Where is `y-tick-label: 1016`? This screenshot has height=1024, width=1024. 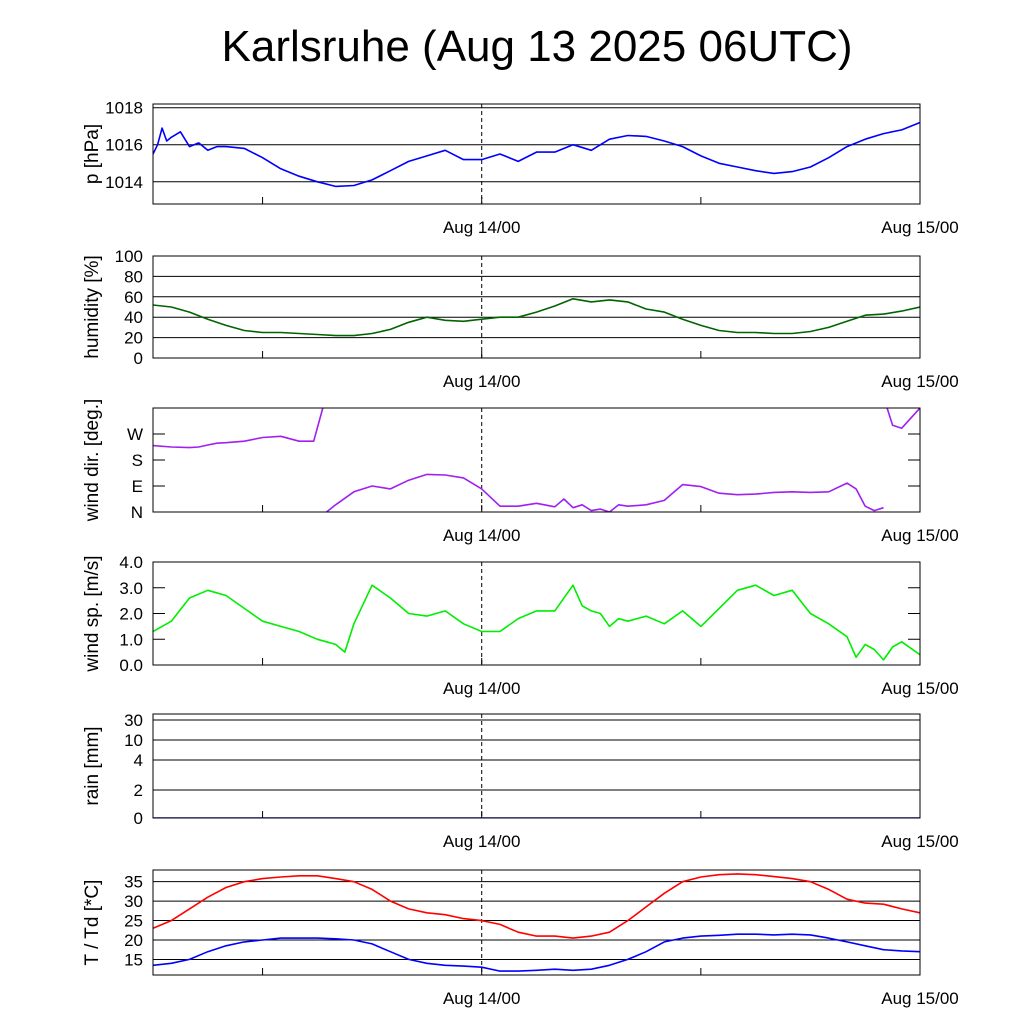
y-tick-label: 1016 is located at coordinates (124, 145).